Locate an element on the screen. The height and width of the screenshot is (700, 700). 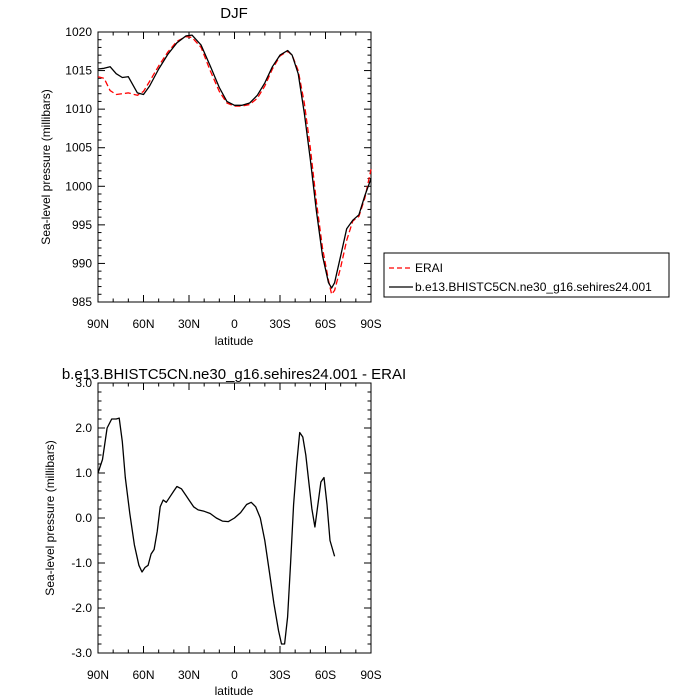
bot-ytick-label: -3.0 is located at coordinates (81, 653).